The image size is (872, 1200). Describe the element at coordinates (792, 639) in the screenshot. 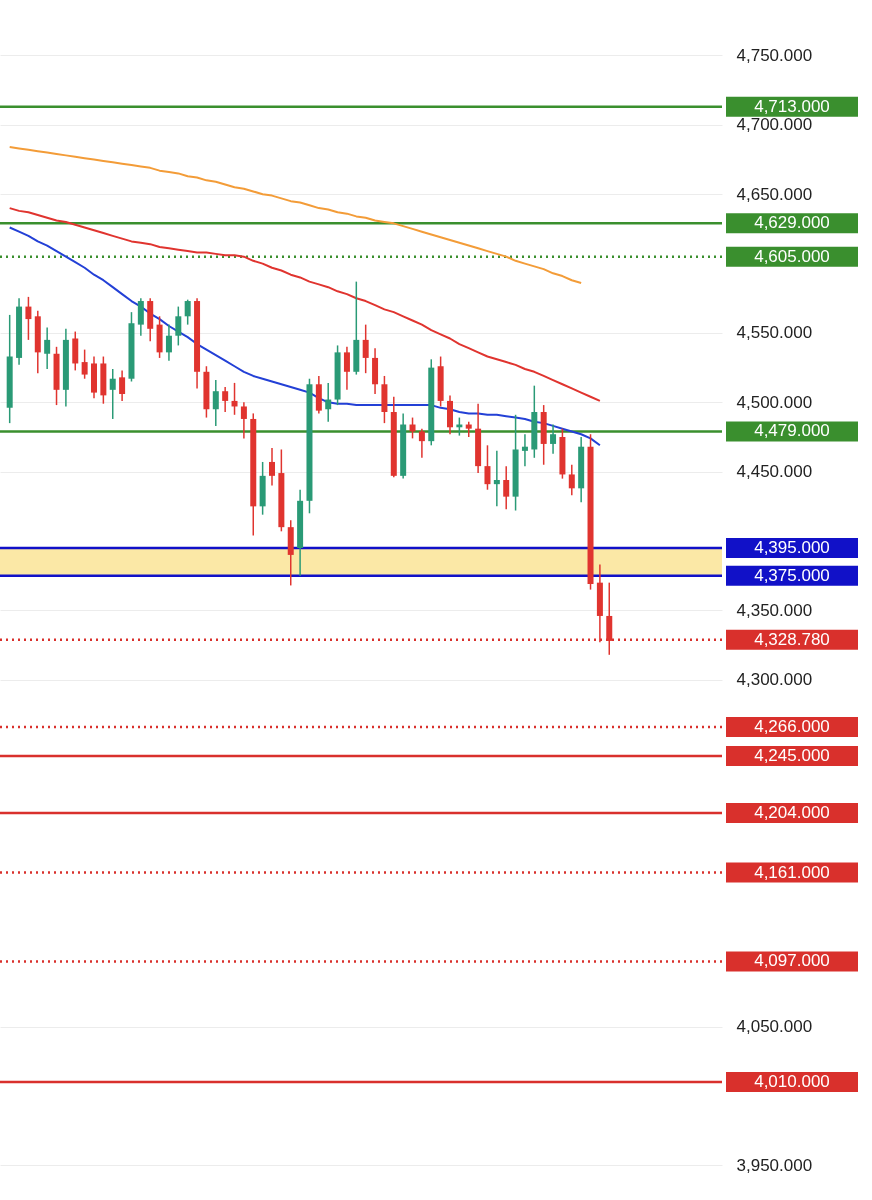

I see `ref-line-label: 4,328.780` at that location.